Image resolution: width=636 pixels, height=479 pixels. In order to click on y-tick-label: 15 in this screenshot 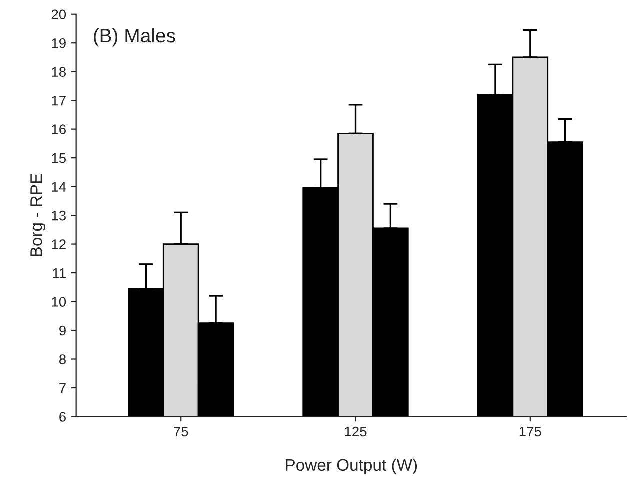, I will do `click(59, 159)`.